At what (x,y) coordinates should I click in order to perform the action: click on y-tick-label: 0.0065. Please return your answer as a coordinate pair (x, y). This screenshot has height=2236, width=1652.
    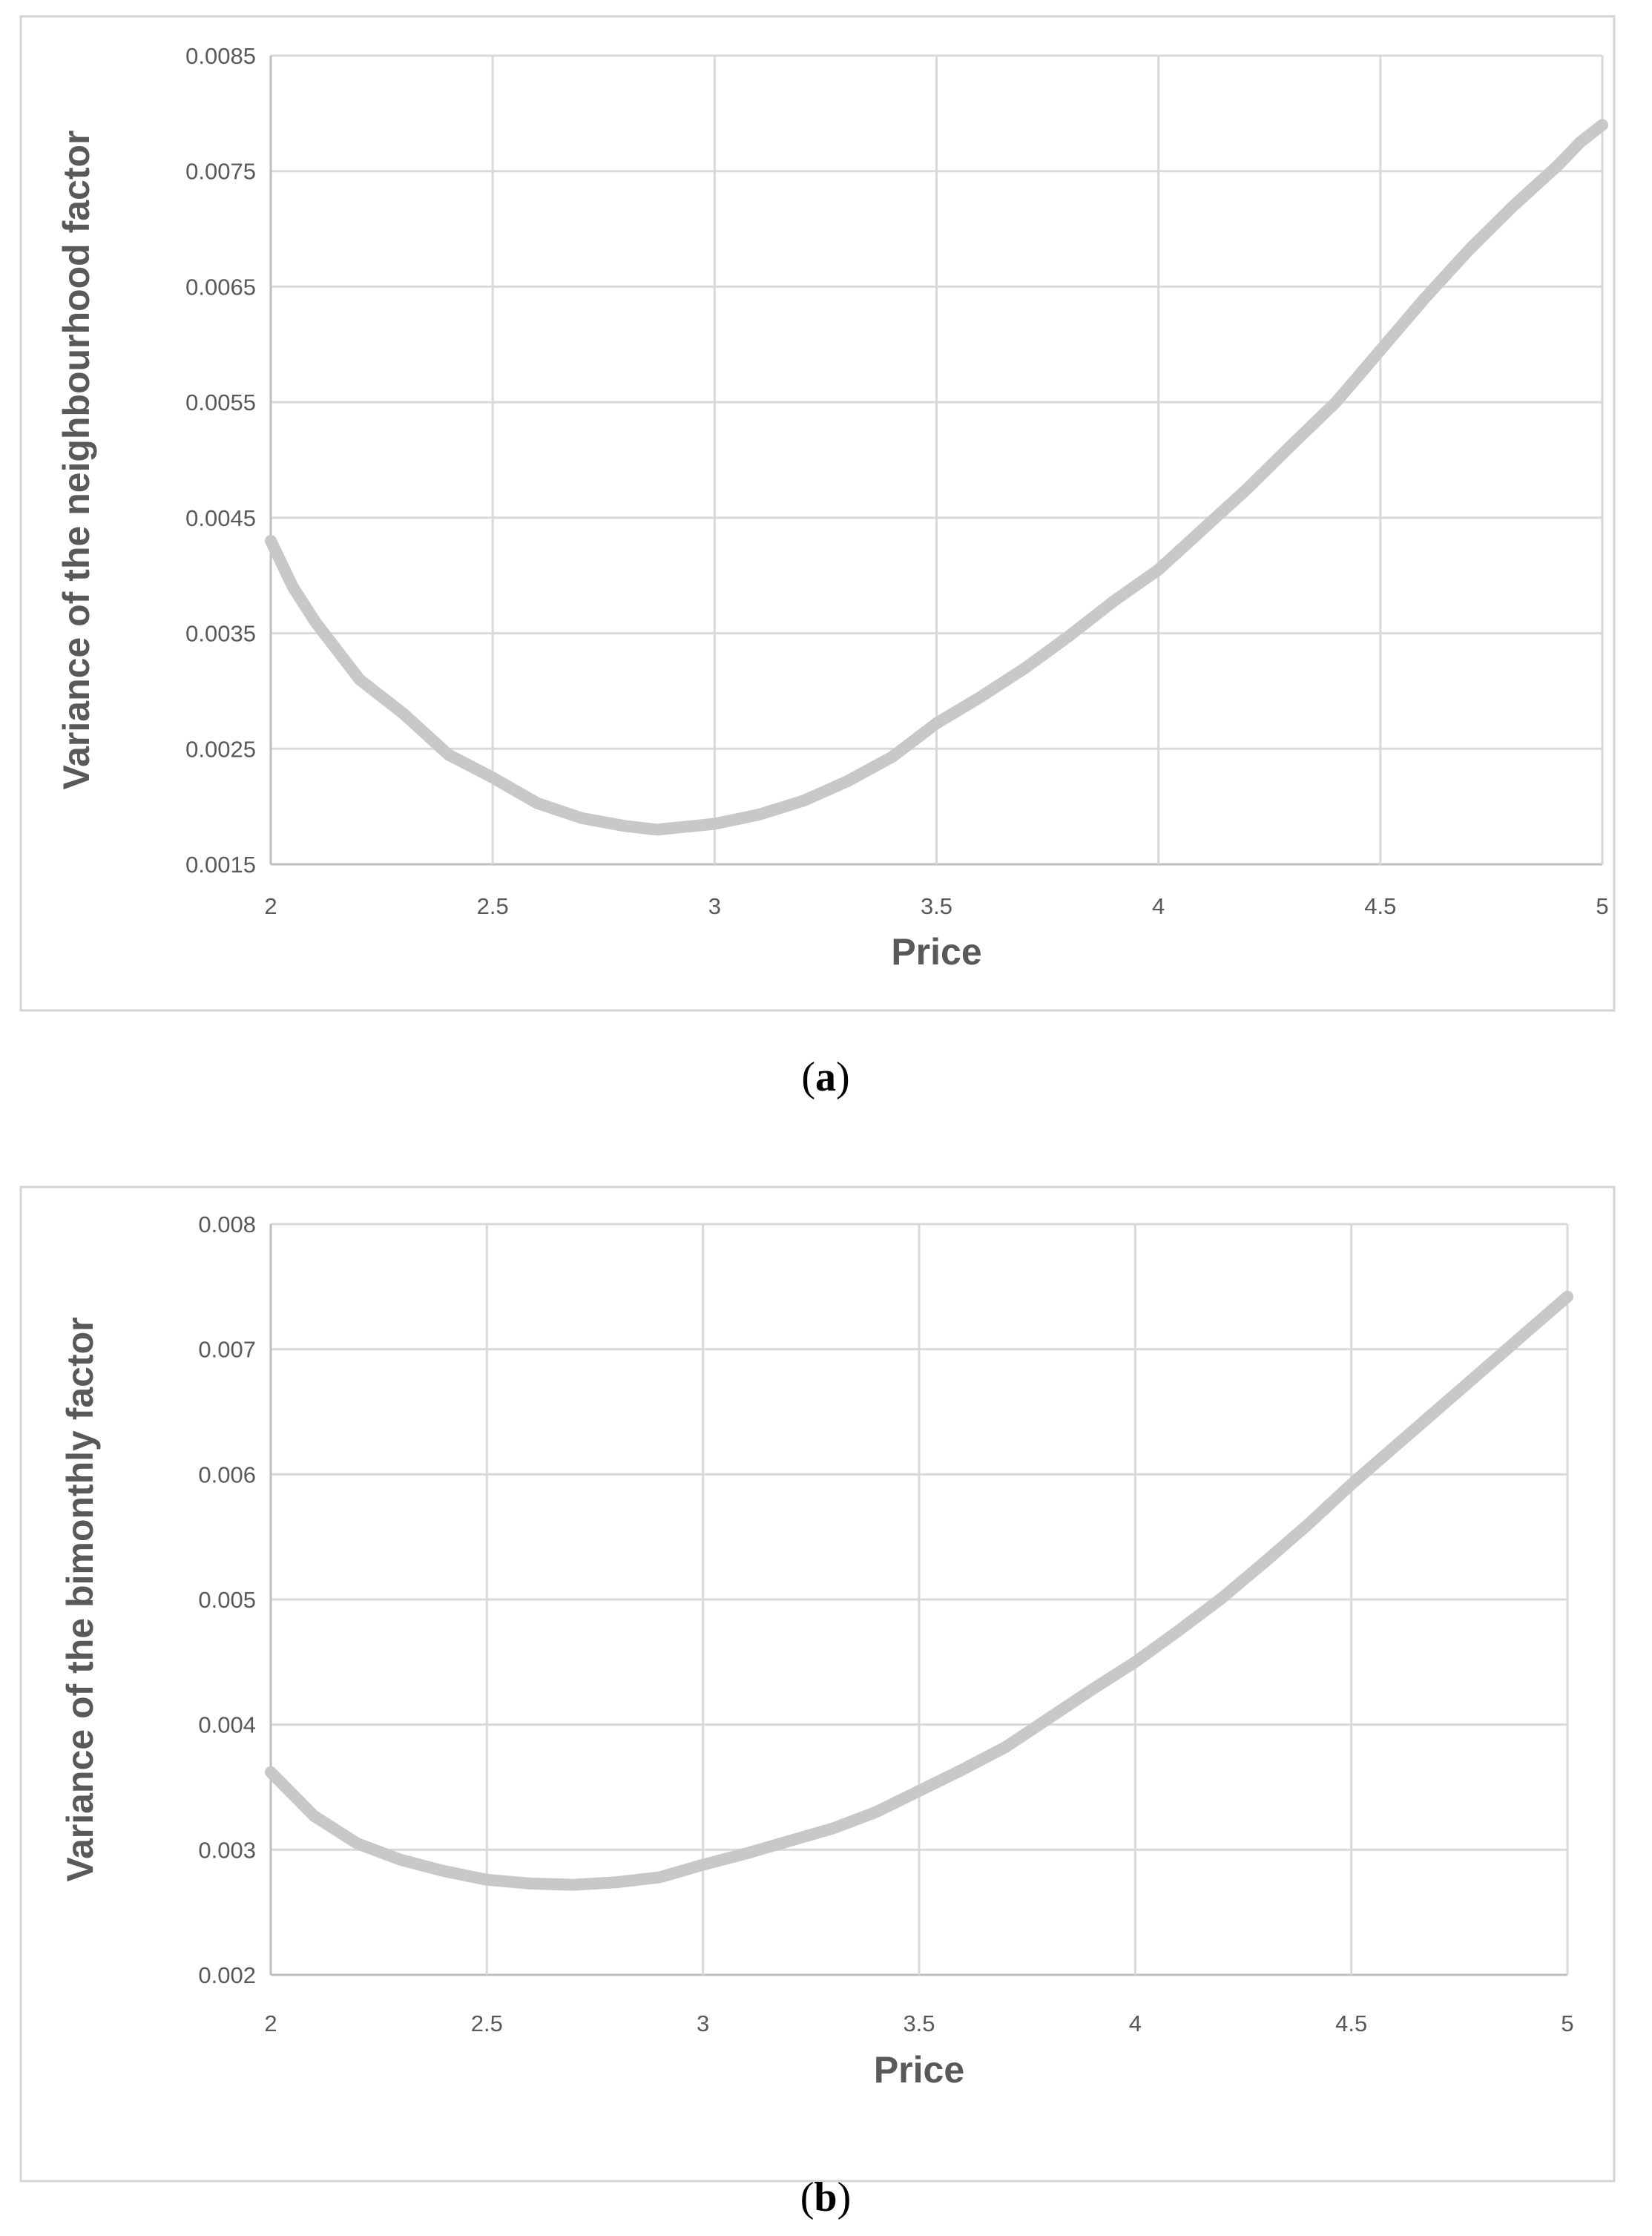
    Looking at the image, I should click on (221, 287).